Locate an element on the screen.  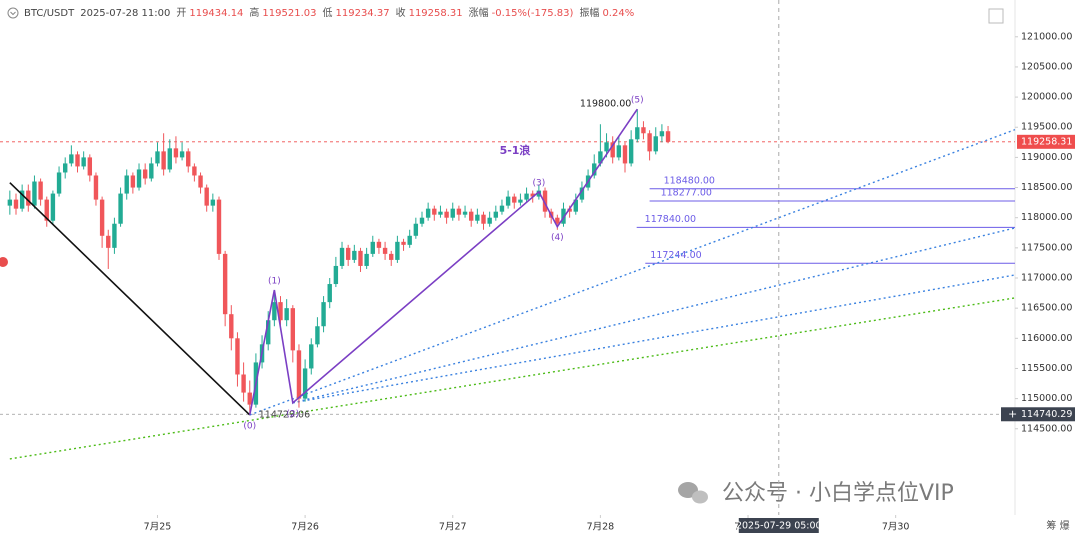
stat-value: 119434.14 is located at coordinates (216, 13).